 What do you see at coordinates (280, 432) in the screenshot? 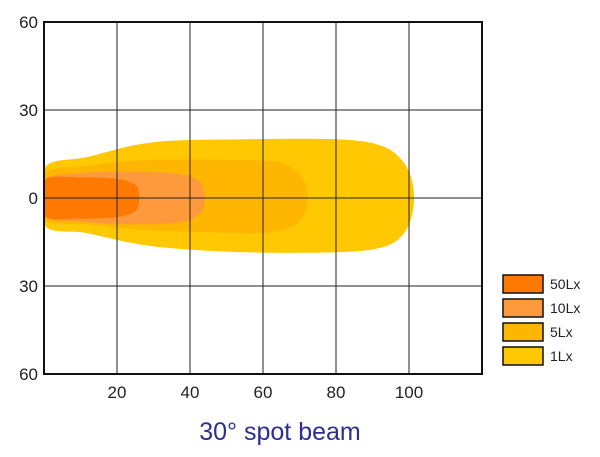
I see `chart-title: 30° spot beam` at bounding box center [280, 432].